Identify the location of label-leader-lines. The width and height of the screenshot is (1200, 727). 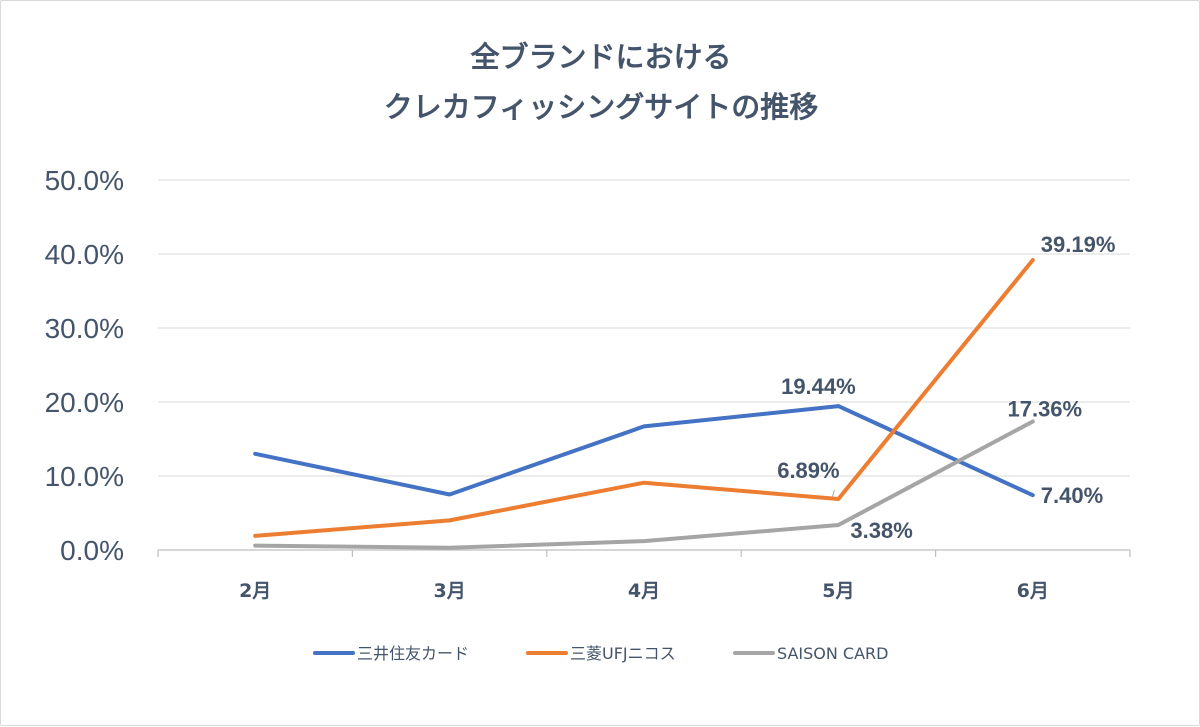
(833, 493).